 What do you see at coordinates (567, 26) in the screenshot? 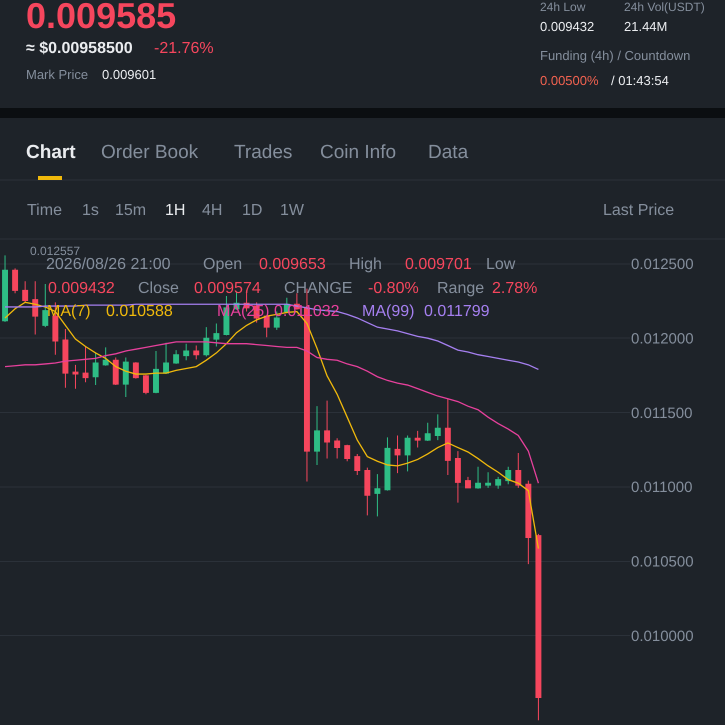
I see `text: 0.009432` at bounding box center [567, 26].